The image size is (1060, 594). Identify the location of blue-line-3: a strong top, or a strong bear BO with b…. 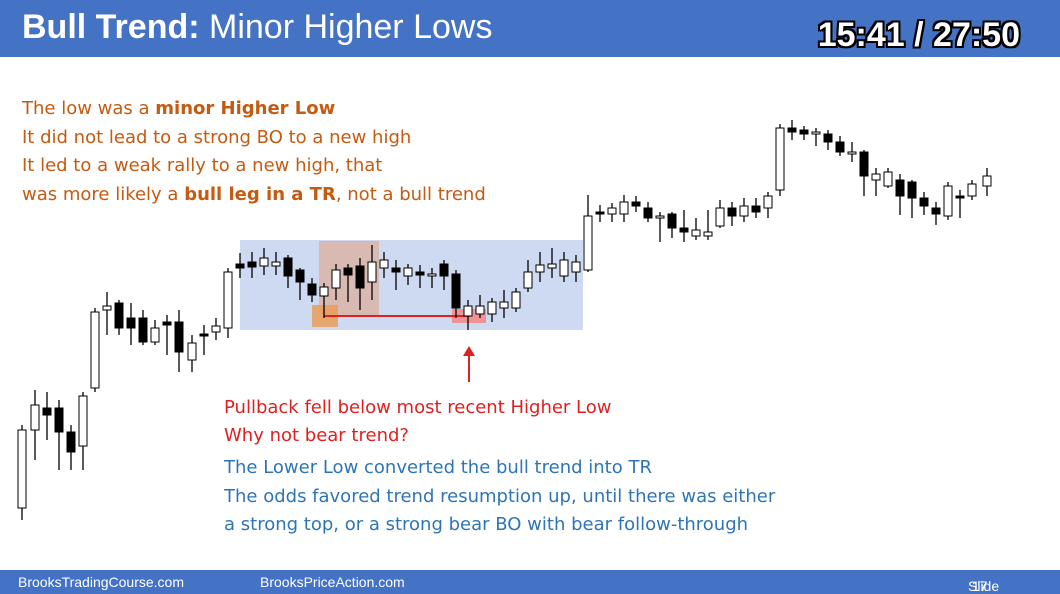
(486, 524).